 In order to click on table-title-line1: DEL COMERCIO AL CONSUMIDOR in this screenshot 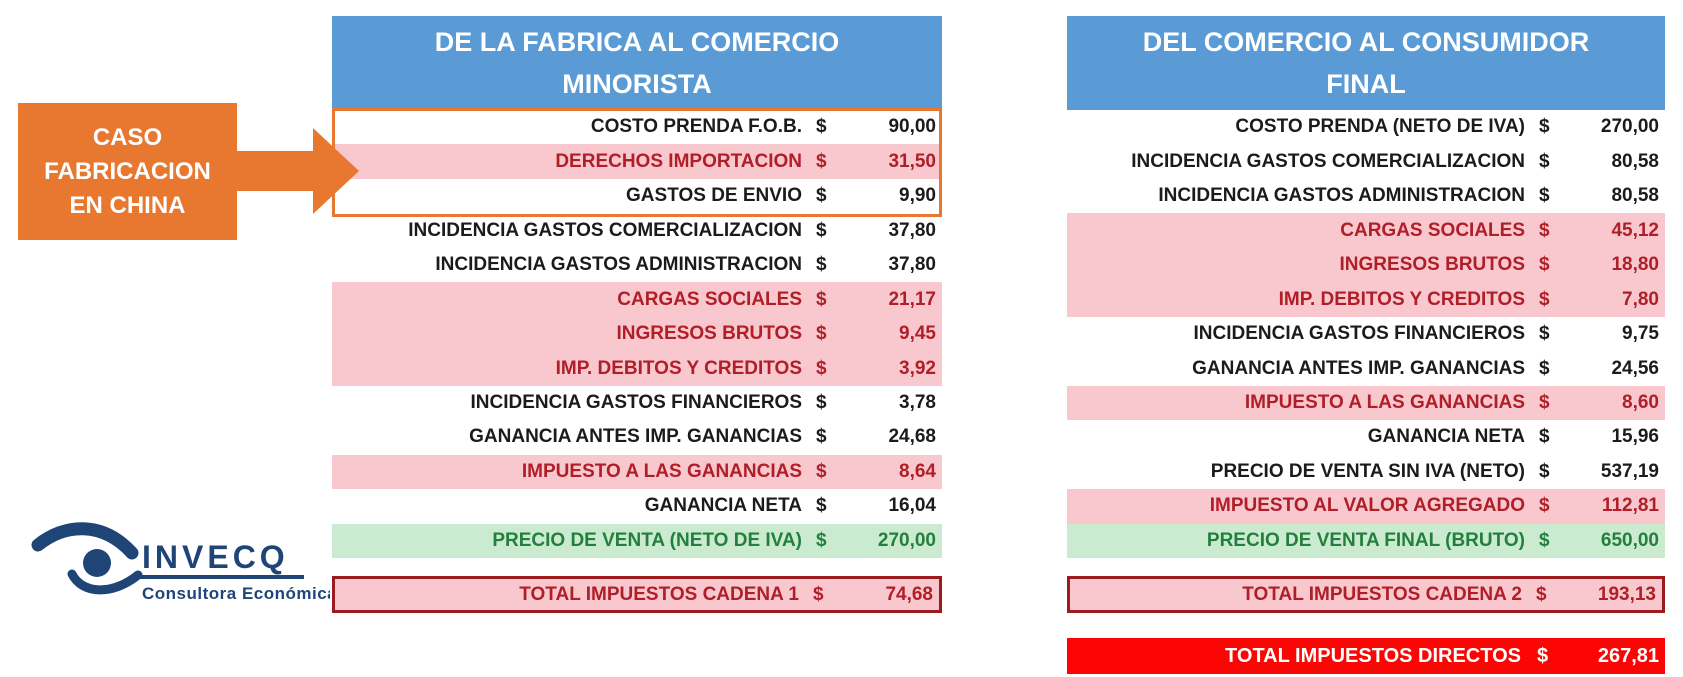, I will do `click(1366, 42)`.